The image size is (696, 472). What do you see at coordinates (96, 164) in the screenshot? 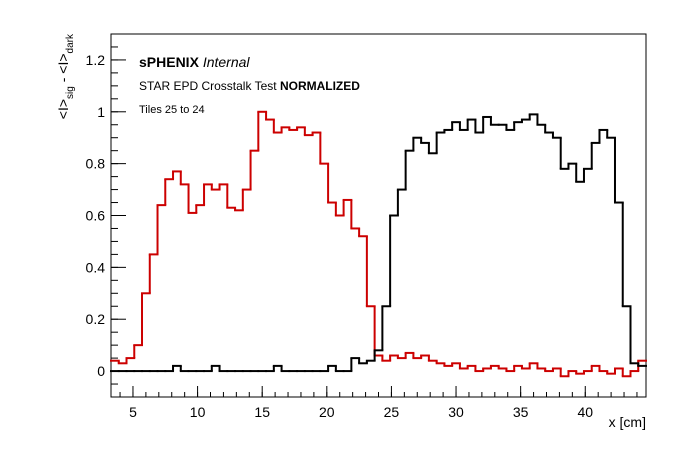
I see `y-tick-label: 0.8` at bounding box center [96, 164].